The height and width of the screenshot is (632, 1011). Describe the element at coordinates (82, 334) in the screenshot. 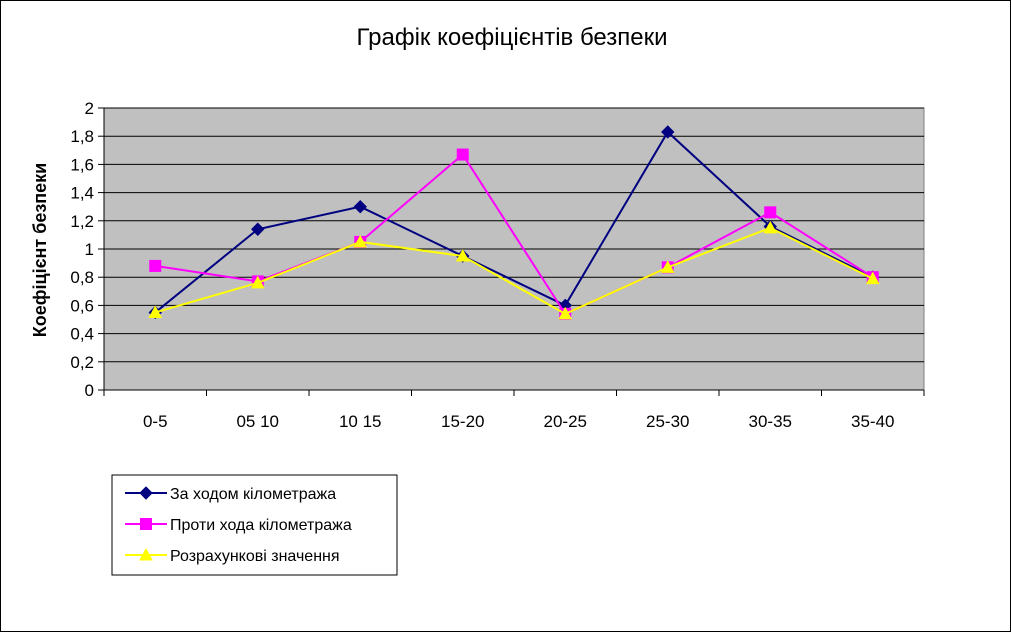

I see `y-tick-label: 0,4` at that location.